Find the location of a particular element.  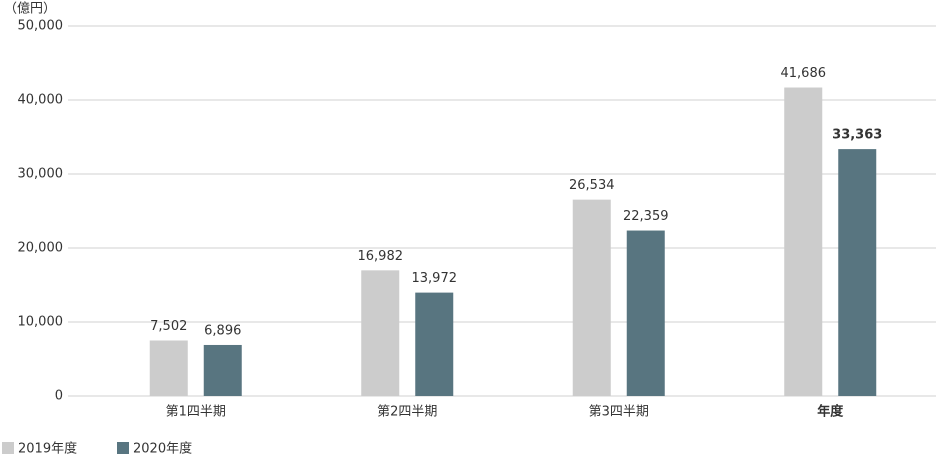

x-tick-label: 第3四半期 is located at coordinates (619, 412).